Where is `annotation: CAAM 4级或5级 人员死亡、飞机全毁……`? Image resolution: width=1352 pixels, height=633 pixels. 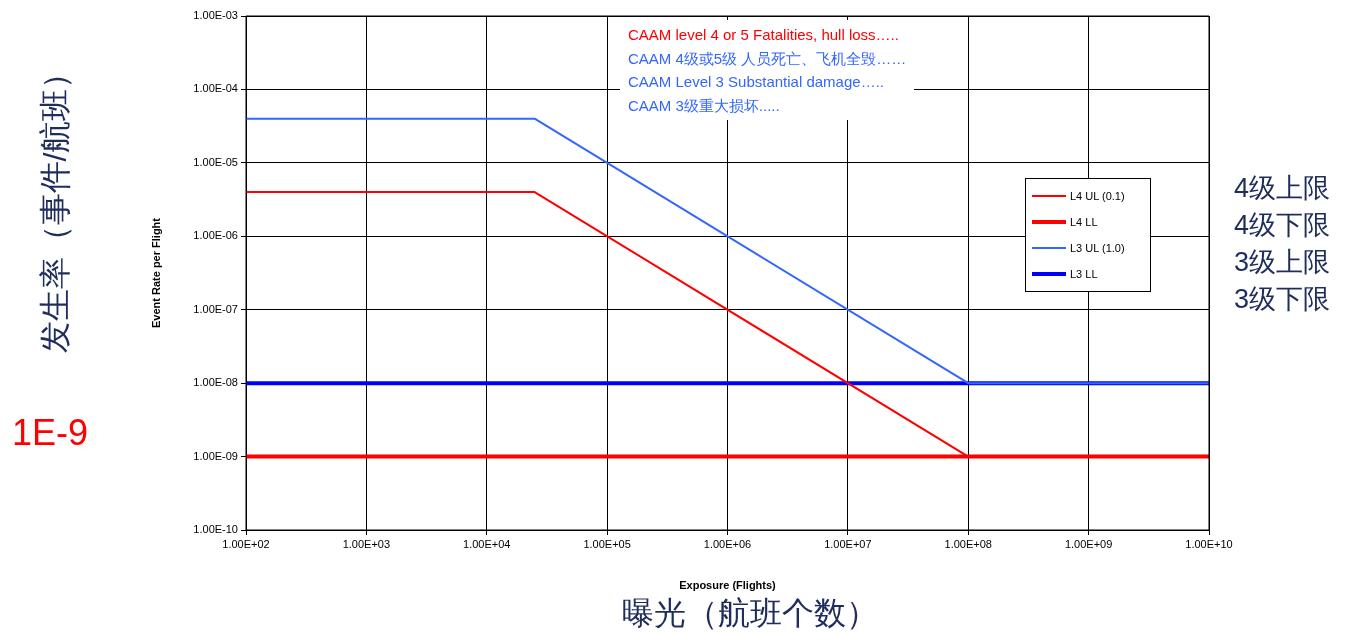
annotation: CAAM 4级或5级 人员死亡、飞机全毁…… is located at coordinates (767, 58).